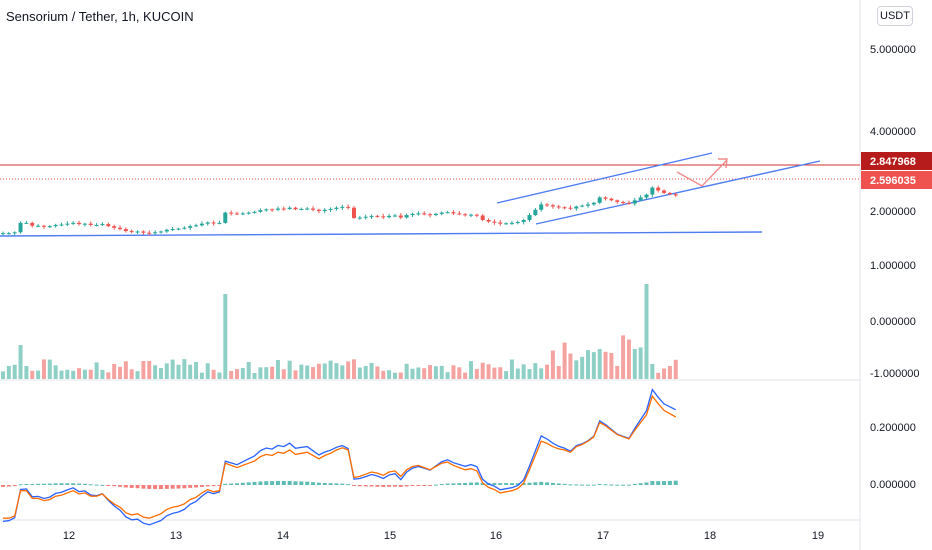 The height and width of the screenshot is (550, 932). I want to click on support-trendline, so click(381, 234).